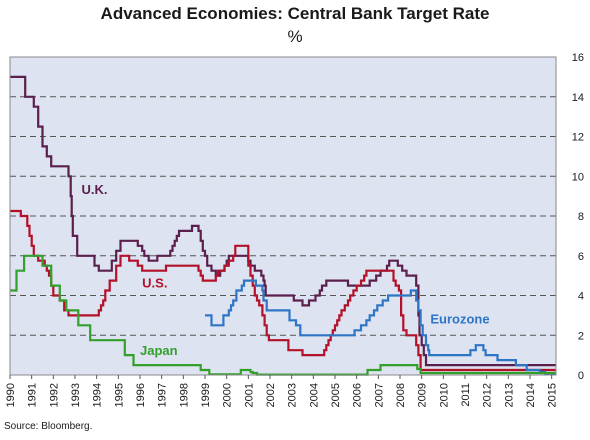 Image resolution: width=590 pixels, height=440 pixels. Describe the element at coordinates (459, 318) in the screenshot. I see `series-label-eurozone: Eurozone` at that location.